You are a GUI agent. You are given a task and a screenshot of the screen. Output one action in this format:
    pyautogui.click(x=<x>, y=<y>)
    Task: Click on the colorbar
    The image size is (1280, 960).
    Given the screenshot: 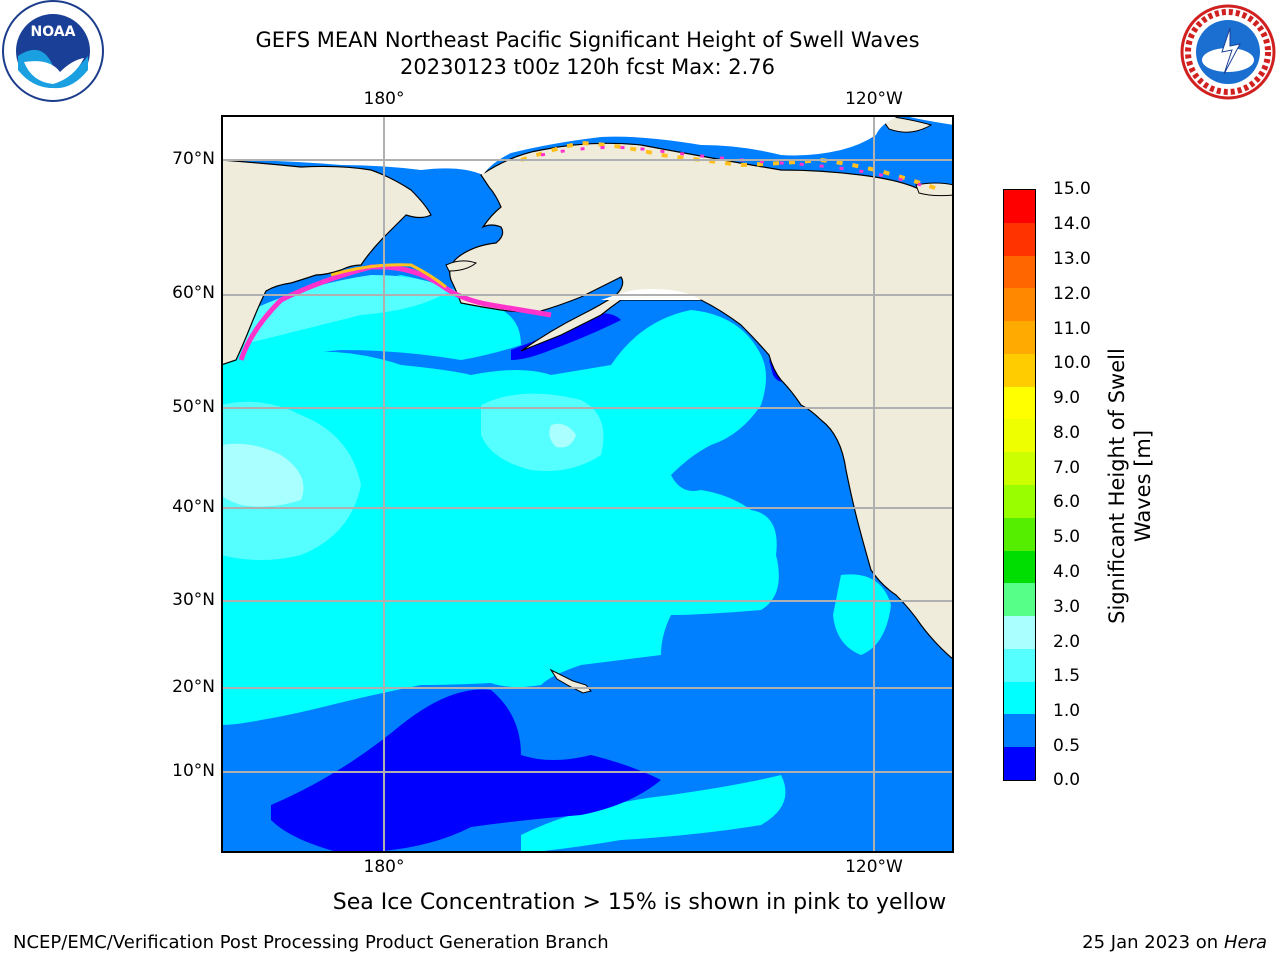 What is the action you would take?
    pyautogui.click(x=1019, y=485)
    